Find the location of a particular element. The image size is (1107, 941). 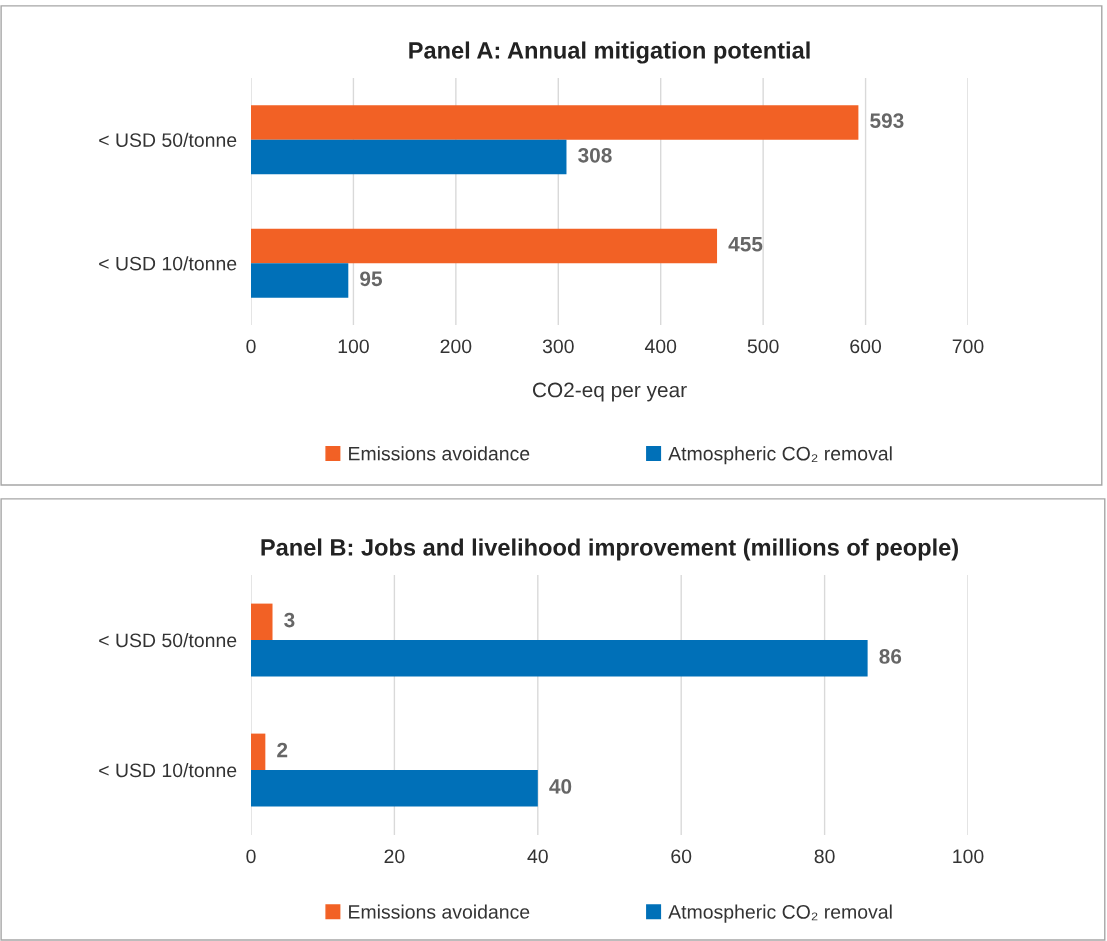

x-tick-label: 700 is located at coordinates (968, 346).